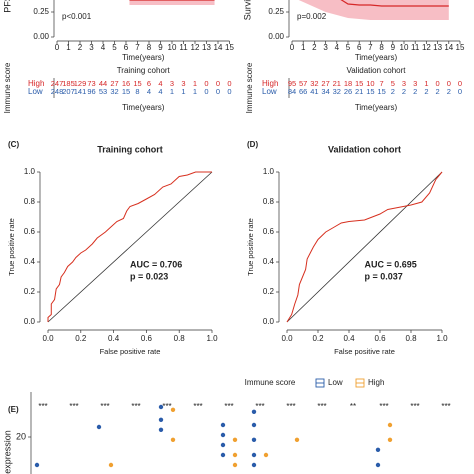 This screenshot has width=474, height=474. I want to click on x-tick-label: 3, so click(325, 47).